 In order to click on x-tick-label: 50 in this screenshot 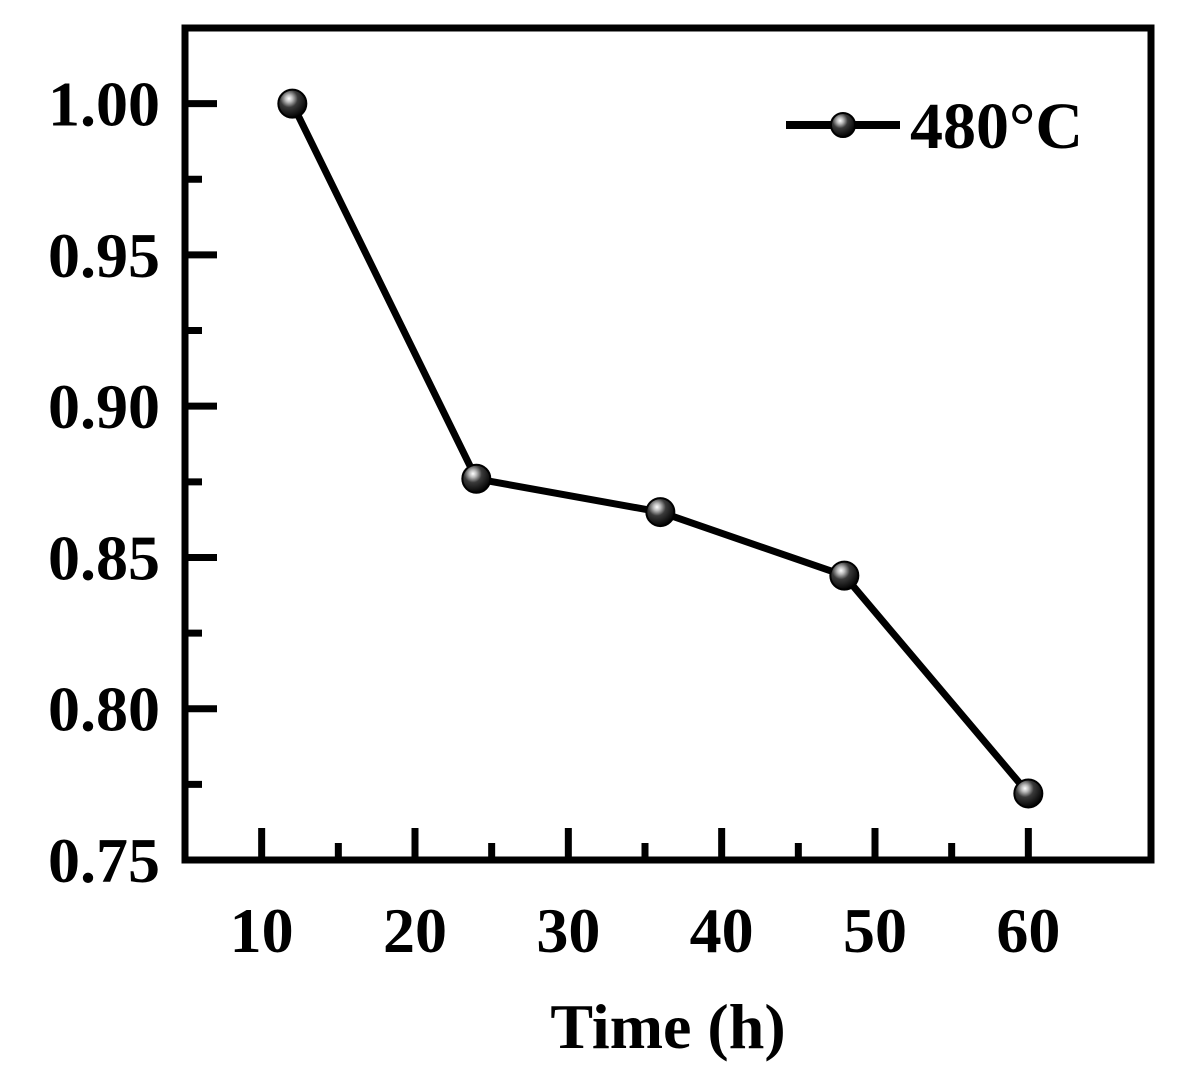, I will do `click(875, 930)`.